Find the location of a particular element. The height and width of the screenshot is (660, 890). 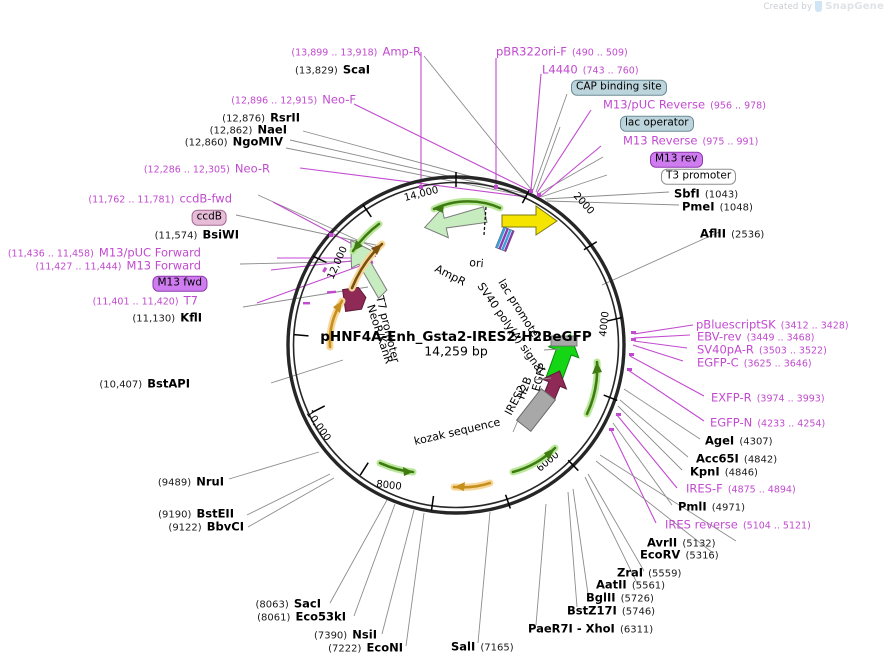

label-cap-binding-site: CAP binding site is located at coordinates (619, 86).